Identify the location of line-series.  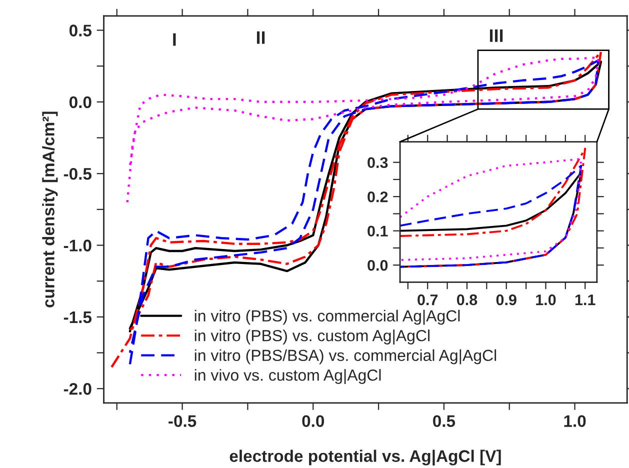
(493, 208).